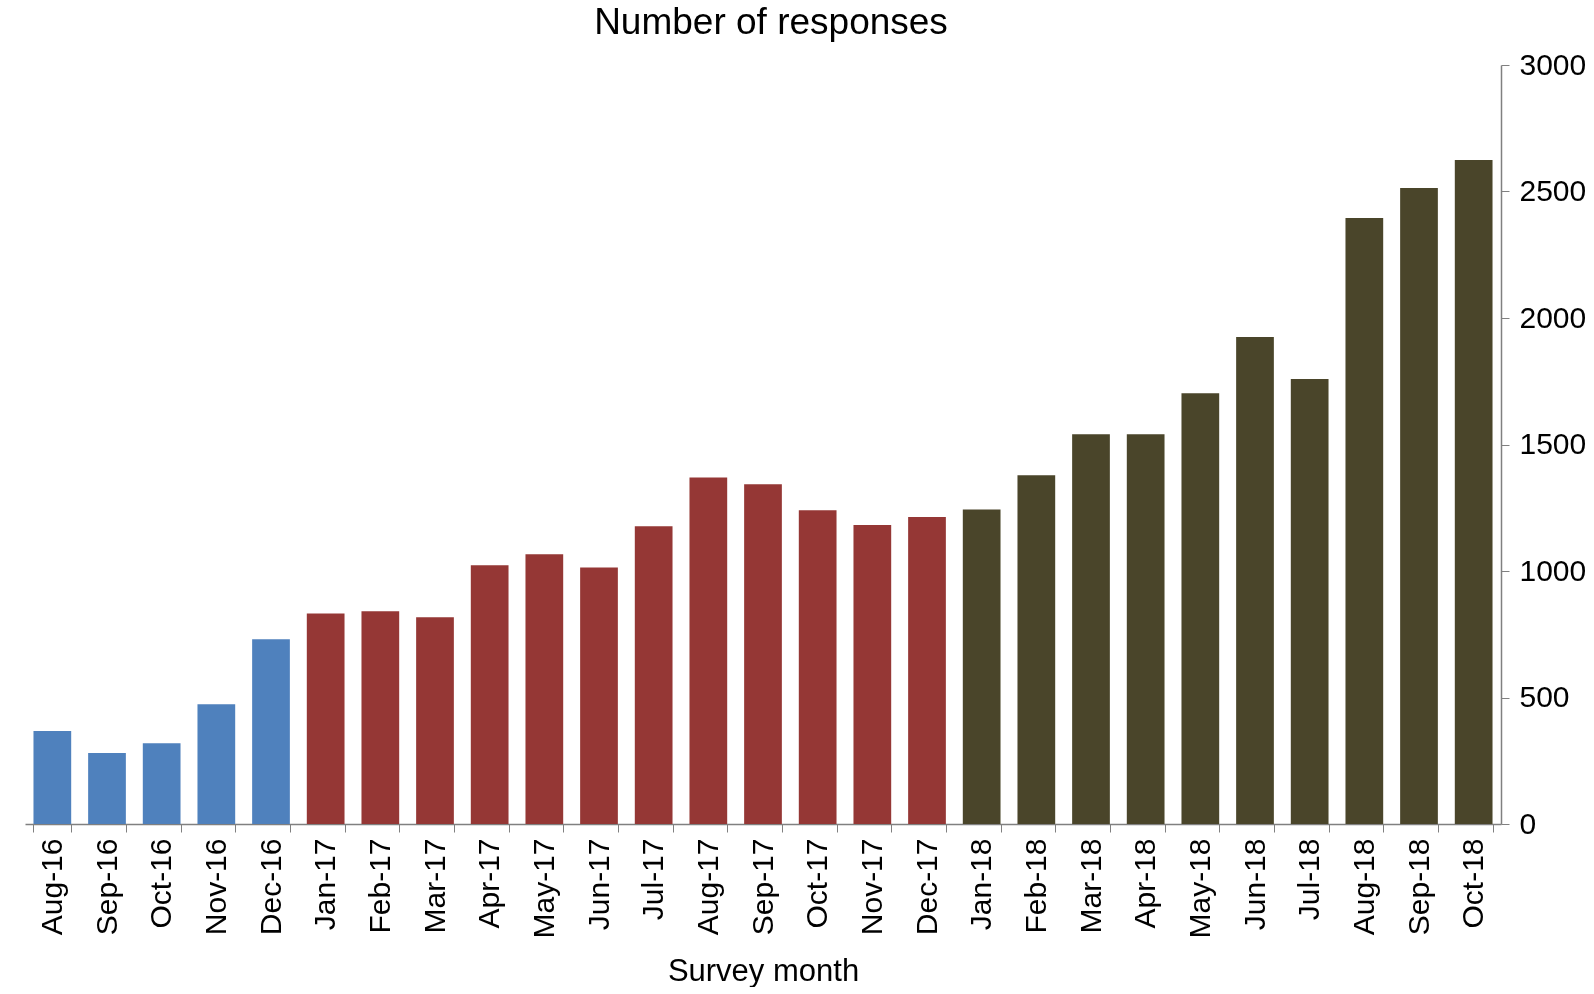 Image resolution: width=1594 pixels, height=994 pixels. I want to click on x-tick-label: Oct-17, so click(817, 883).